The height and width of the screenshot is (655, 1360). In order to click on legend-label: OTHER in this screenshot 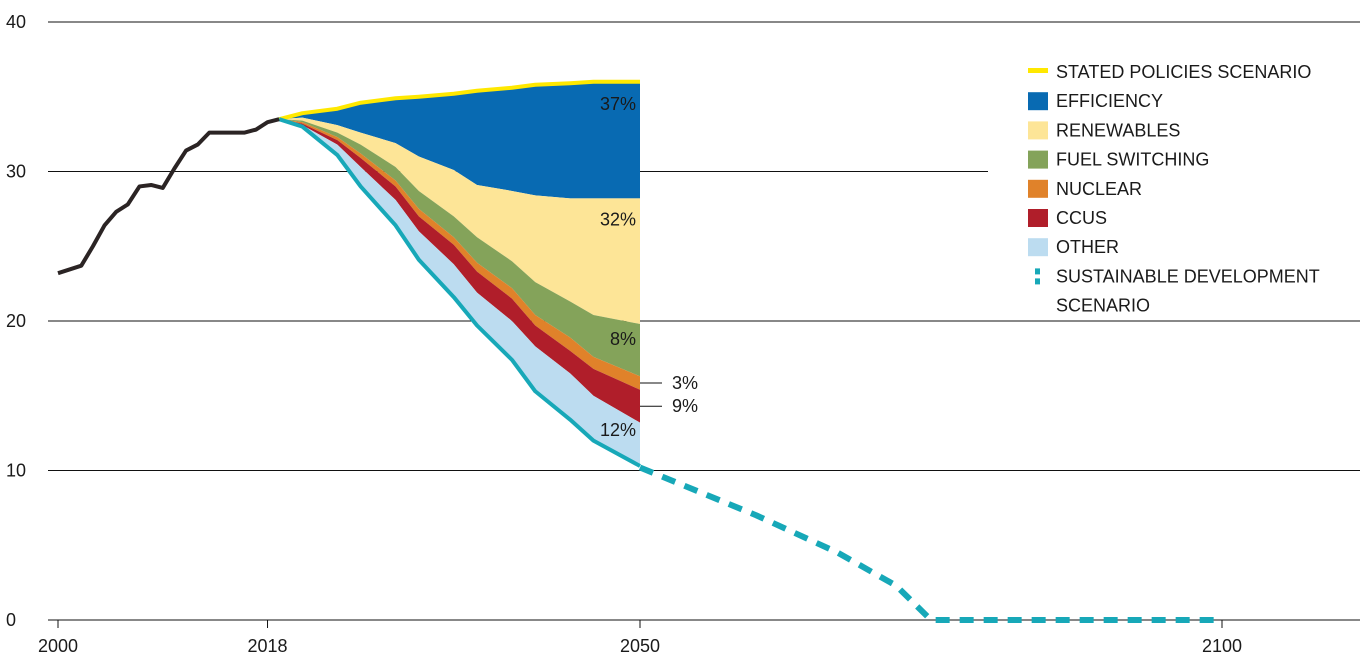, I will do `click(1087, 247)`.